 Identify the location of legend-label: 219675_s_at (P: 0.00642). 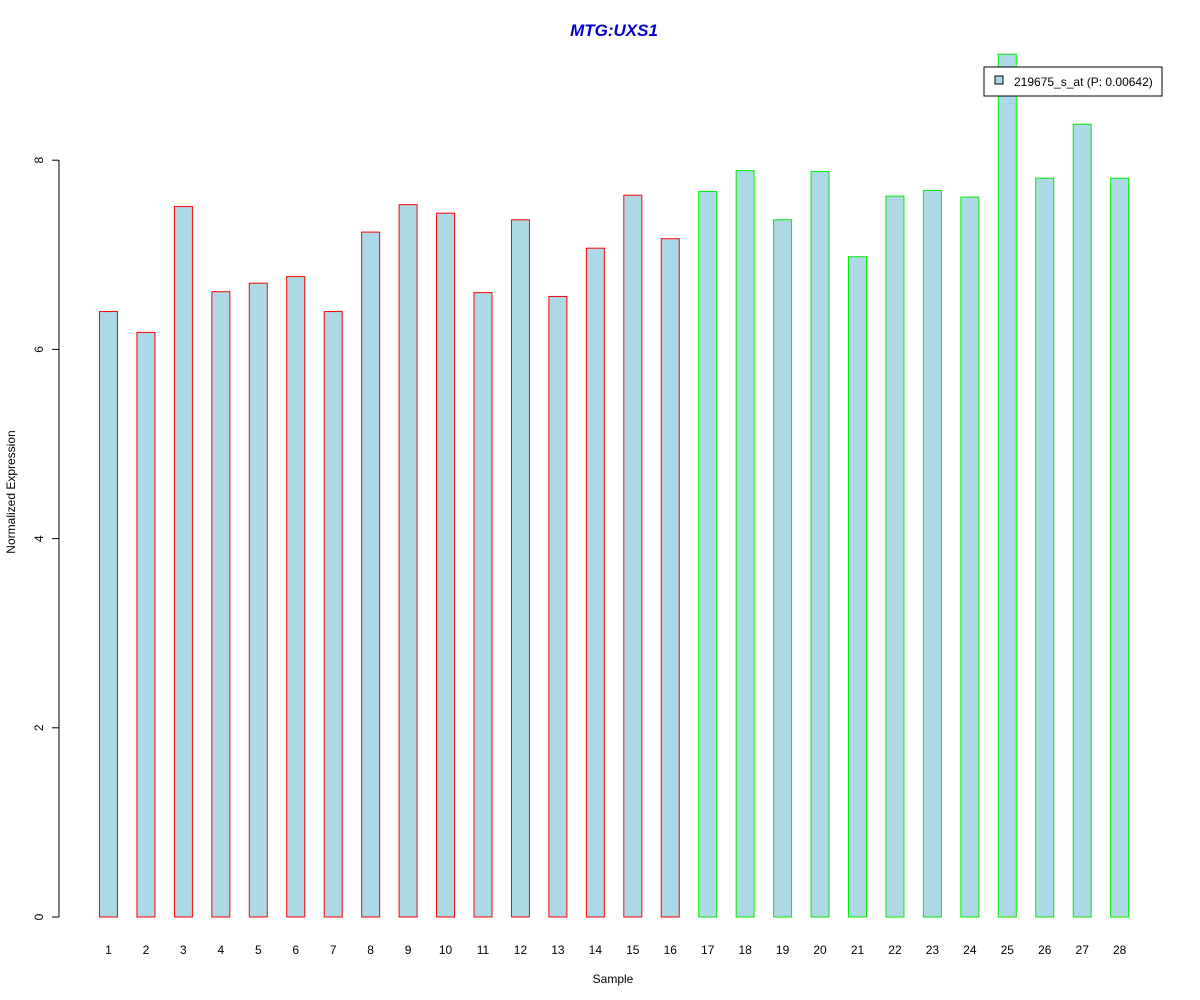
(1083, 82).